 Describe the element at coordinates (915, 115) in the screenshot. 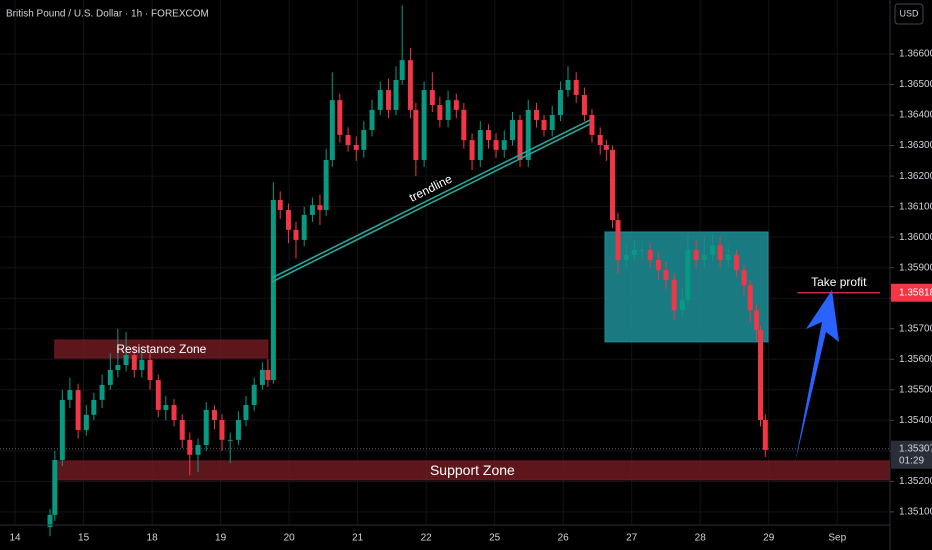

I see `y-tick-label: 1.36400` at that location.